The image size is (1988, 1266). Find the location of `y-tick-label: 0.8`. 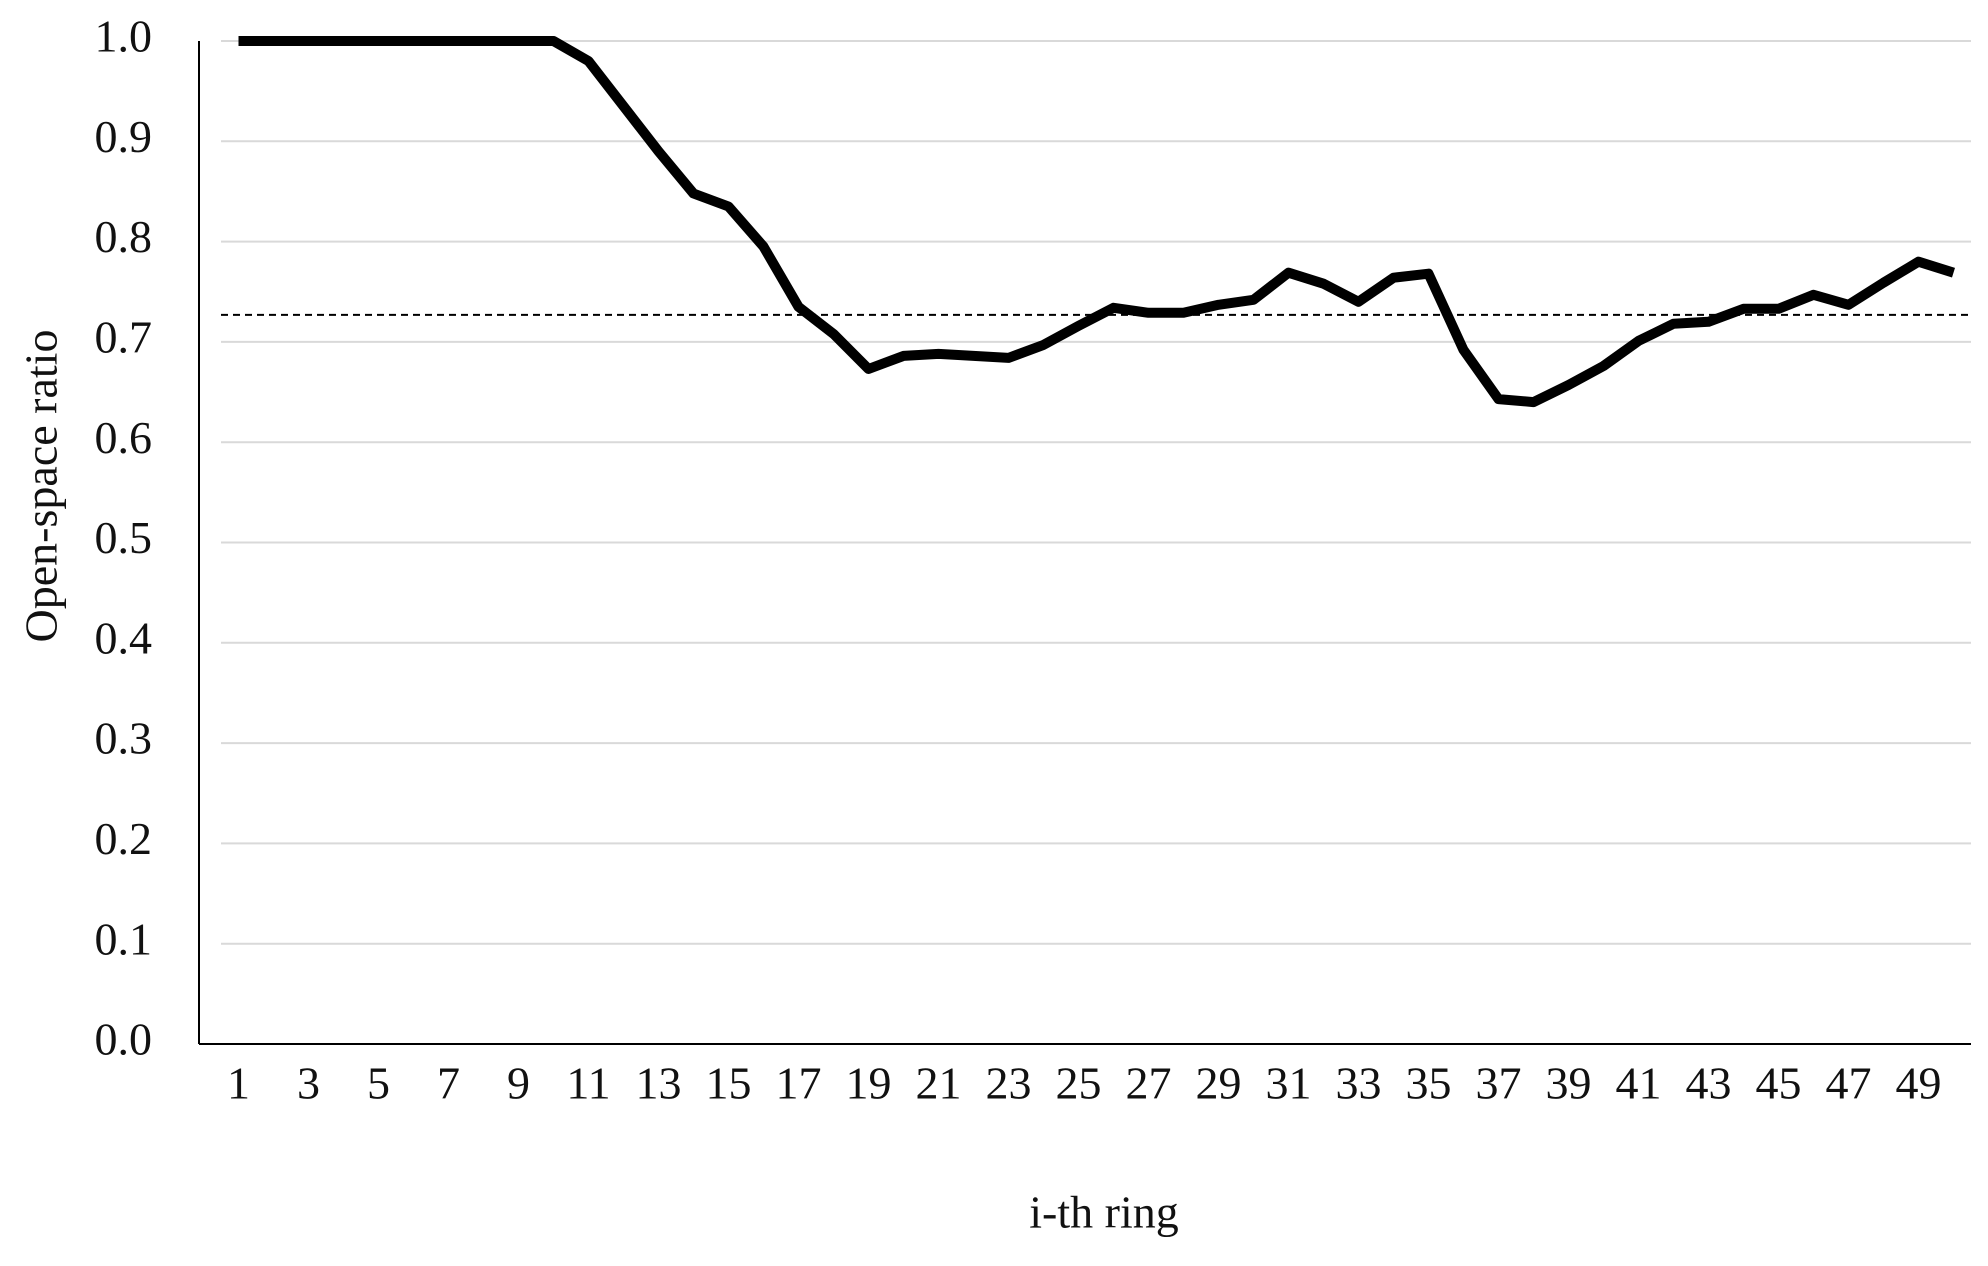

y-tick-label: 0.8 is located at coordinates (124, 236).